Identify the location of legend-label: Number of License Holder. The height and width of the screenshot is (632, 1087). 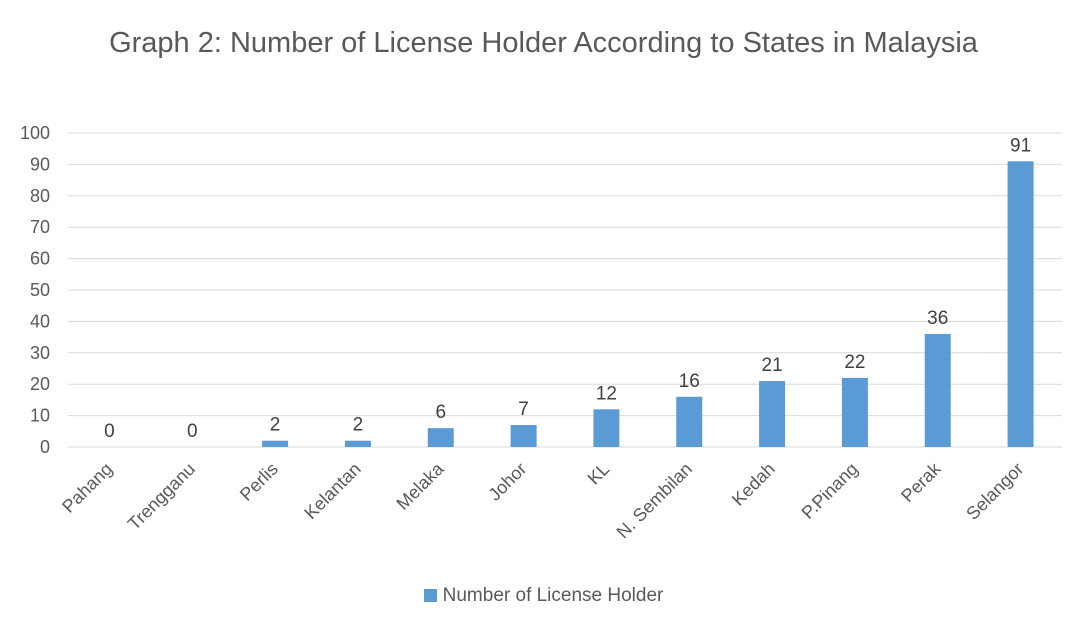
(553, 595).